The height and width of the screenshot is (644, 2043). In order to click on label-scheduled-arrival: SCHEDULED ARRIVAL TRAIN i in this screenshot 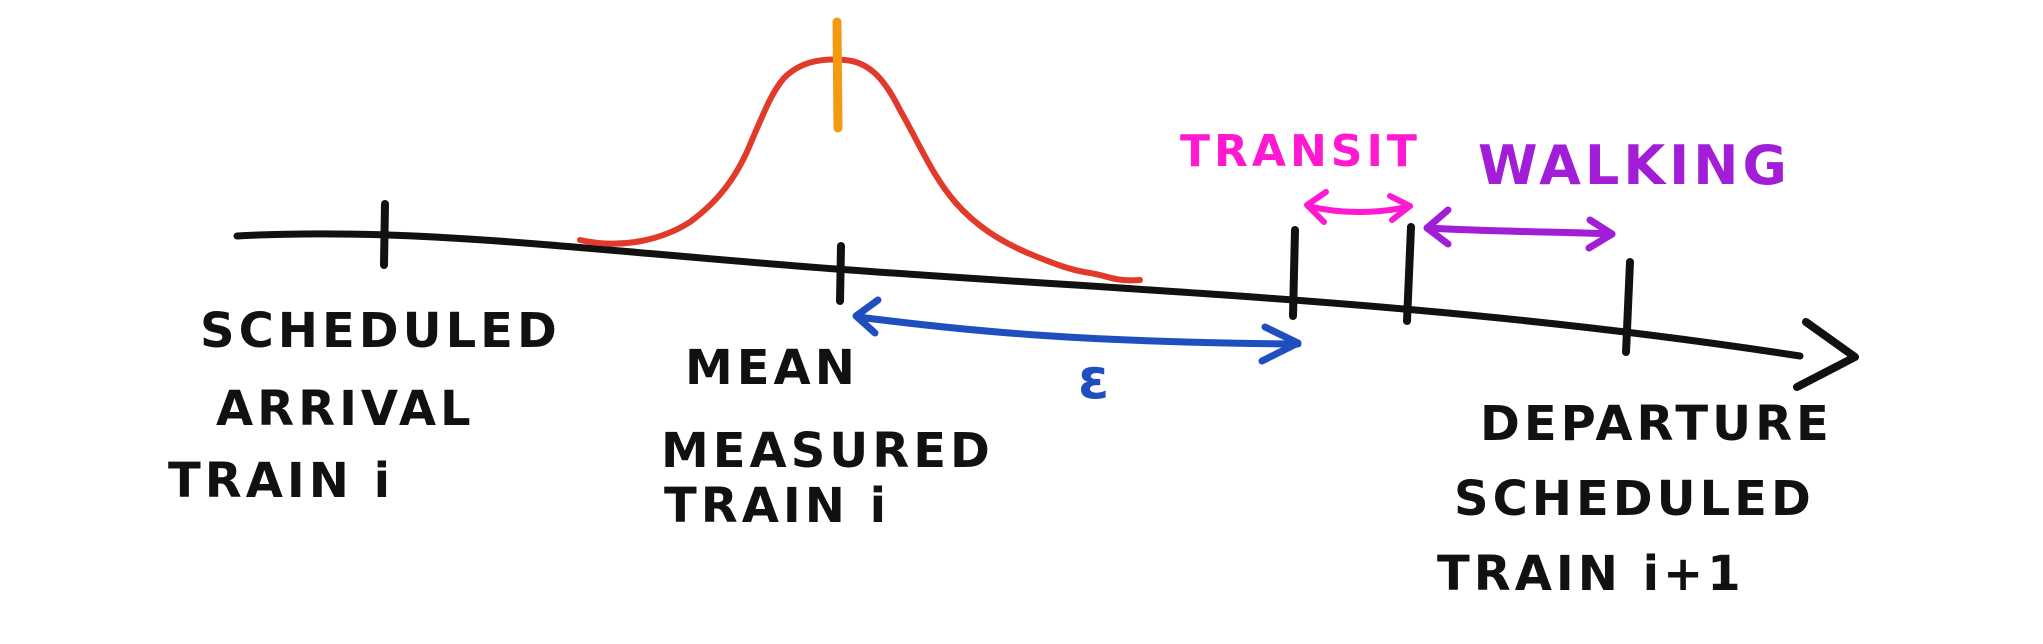, I will do `click(364, 406)`.